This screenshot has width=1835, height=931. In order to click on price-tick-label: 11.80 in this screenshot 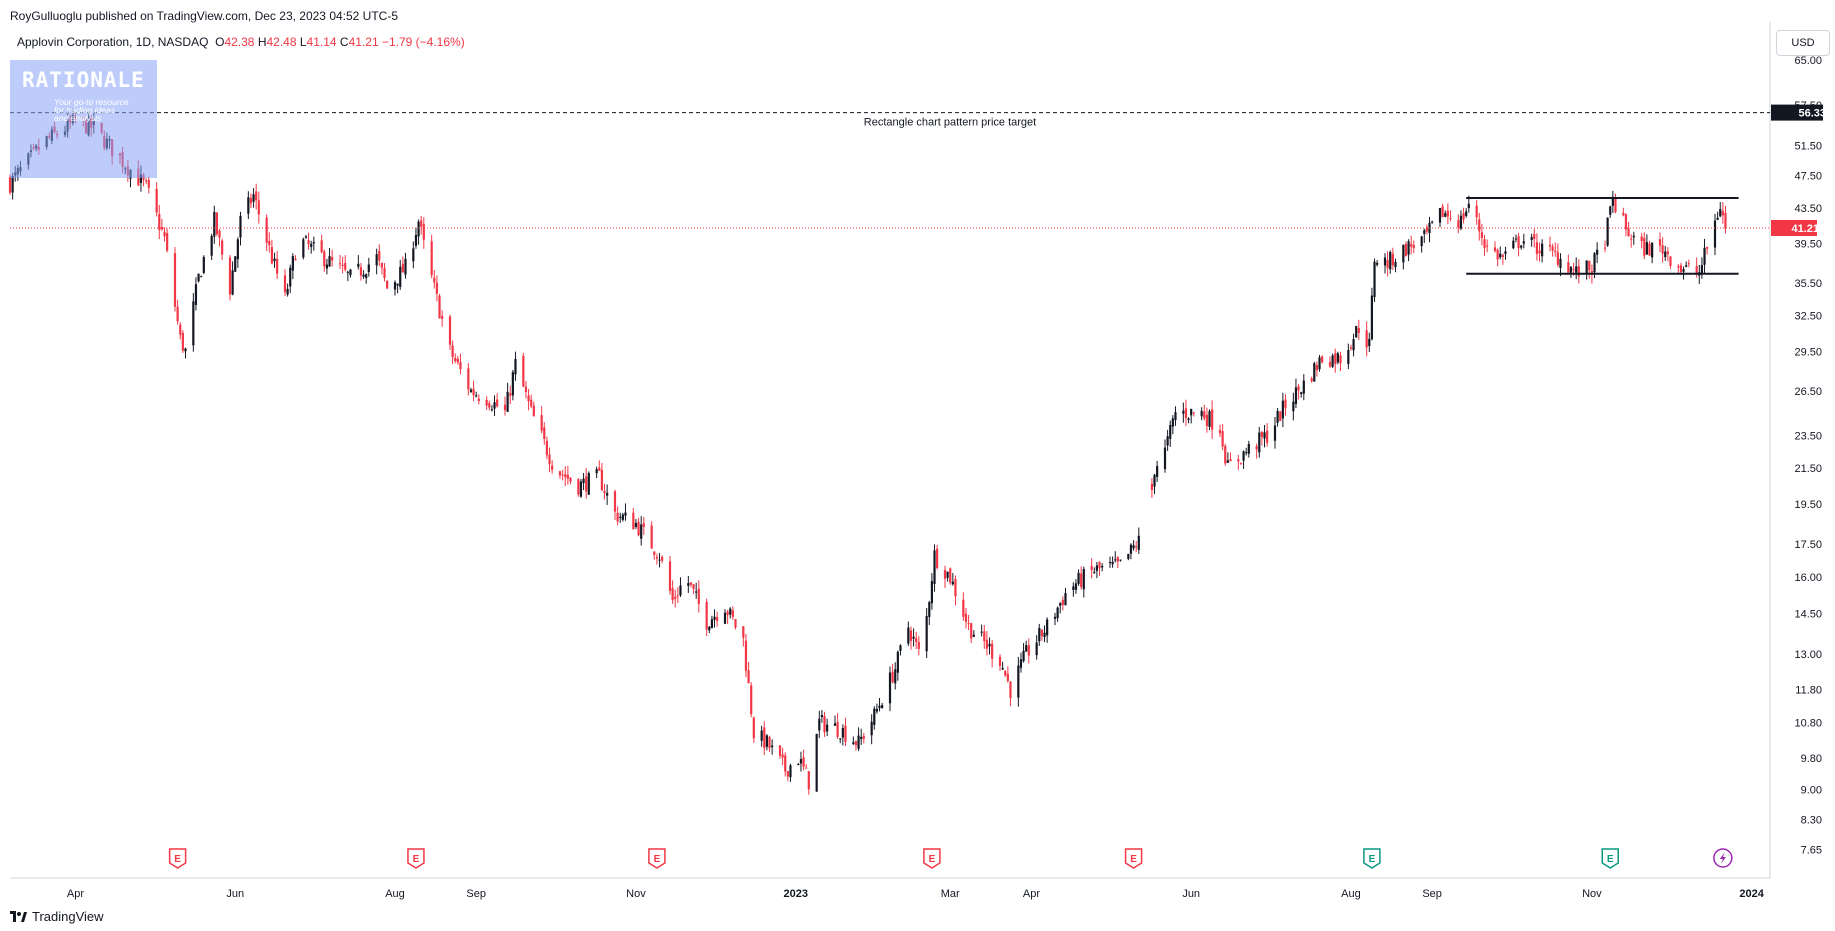, I will do `click(1808, 691)`.